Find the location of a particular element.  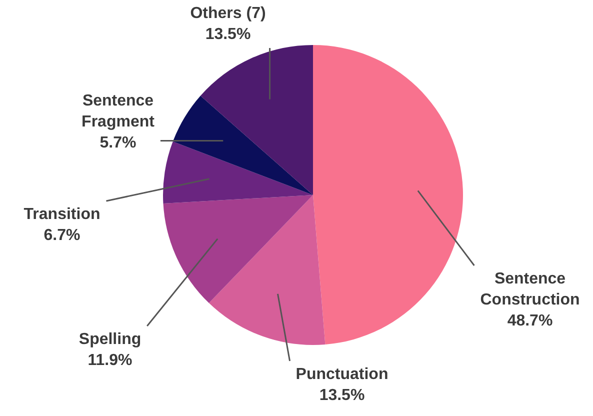

slice-label: Sentence Construction is located at coordinates (530, 289).